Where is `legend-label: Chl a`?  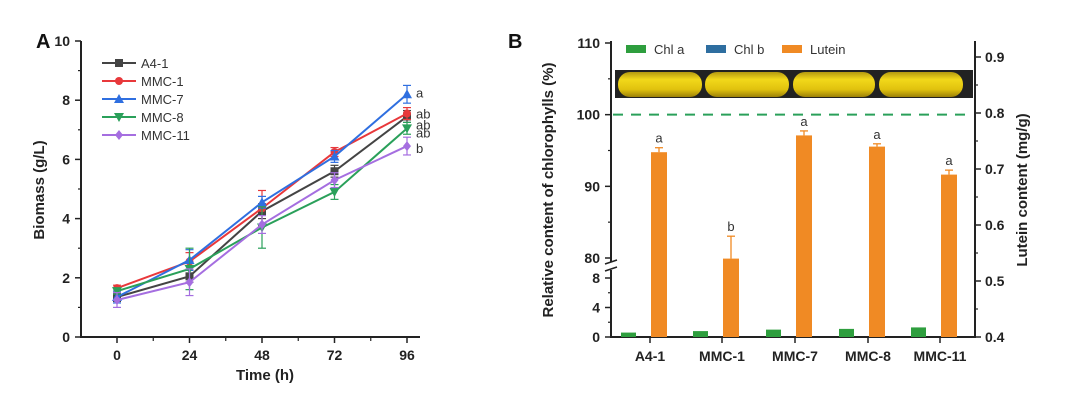
legend-label: Chl a is located at coordinates (669, 49).